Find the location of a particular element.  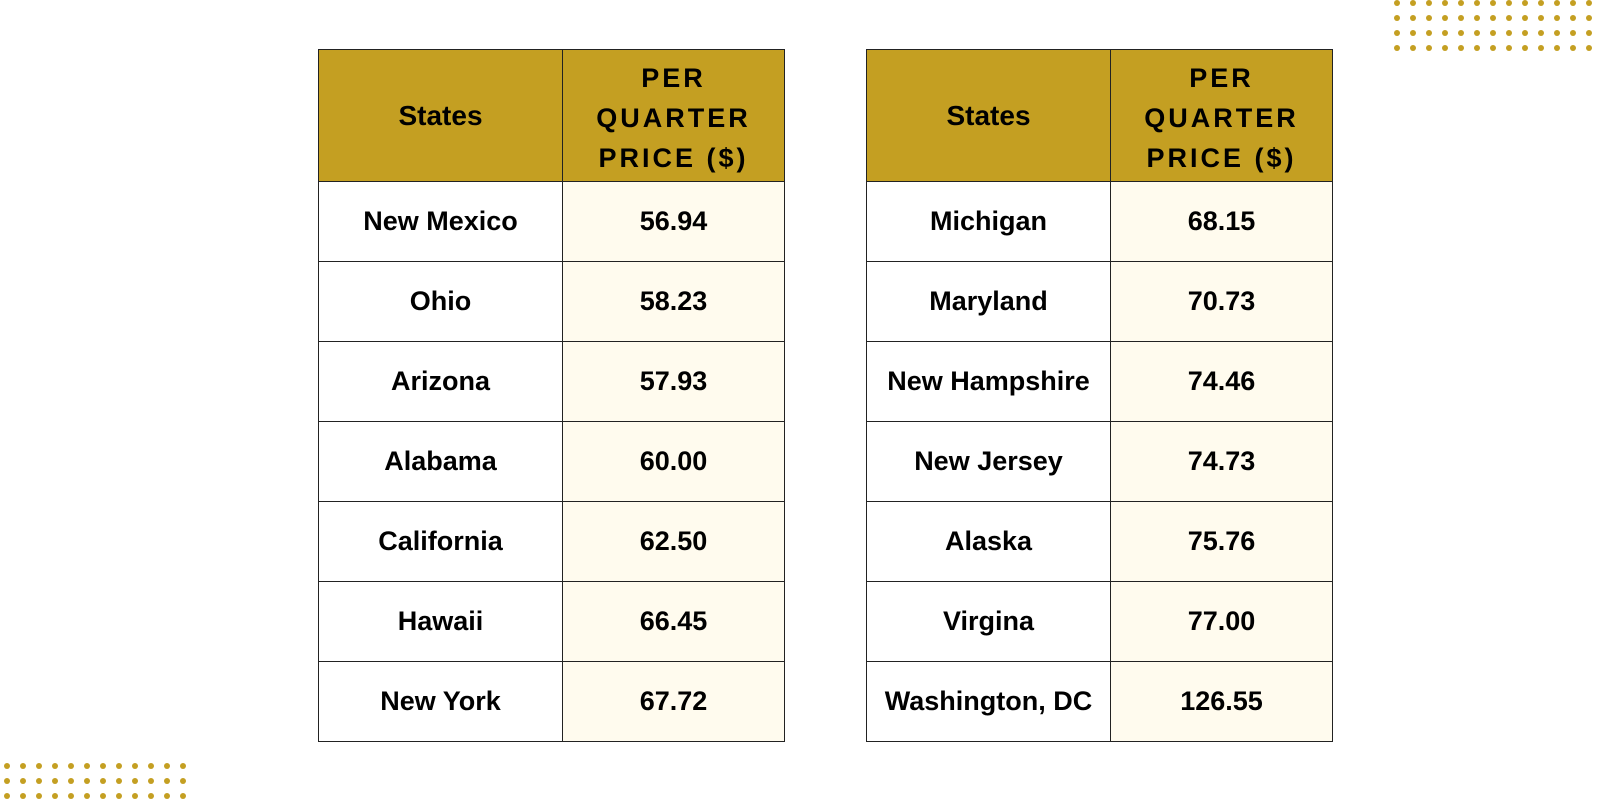

price-cell: 126.55 is located at coordinates (1221, 701).